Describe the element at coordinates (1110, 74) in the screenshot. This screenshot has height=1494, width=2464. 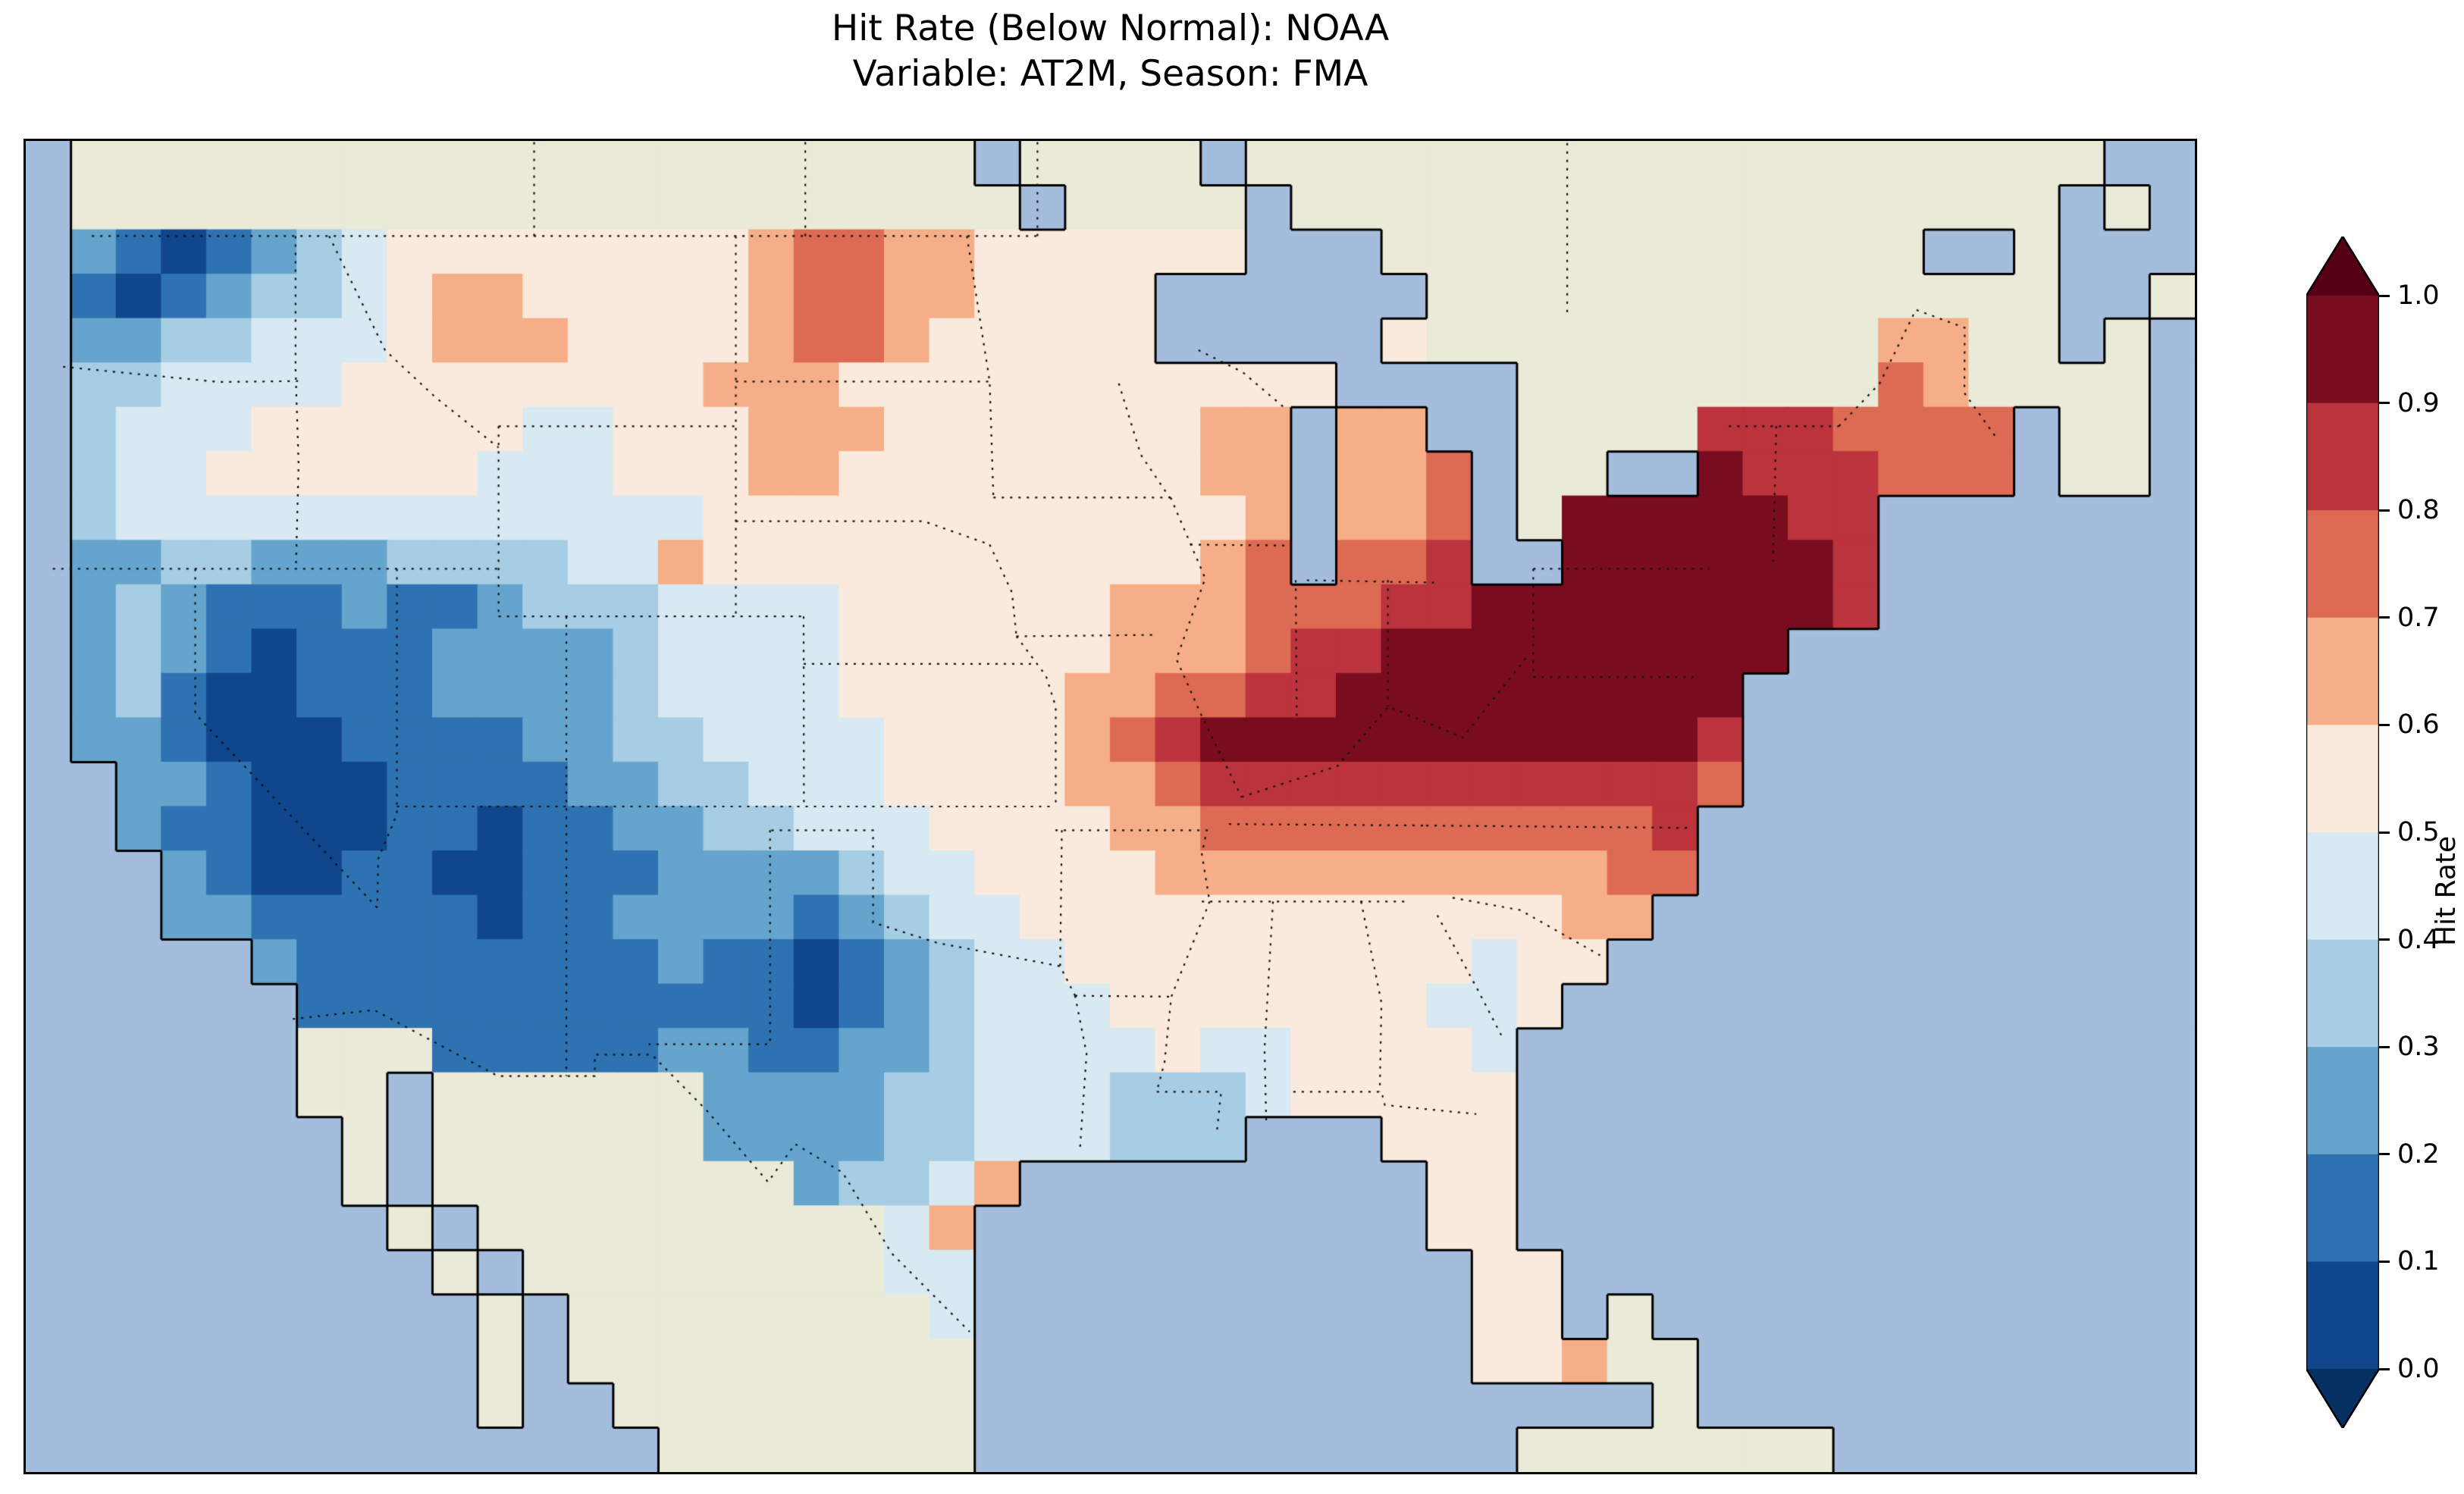
I see `chart-title-line2: Variable: AT2M, Season: FMA` at that location.